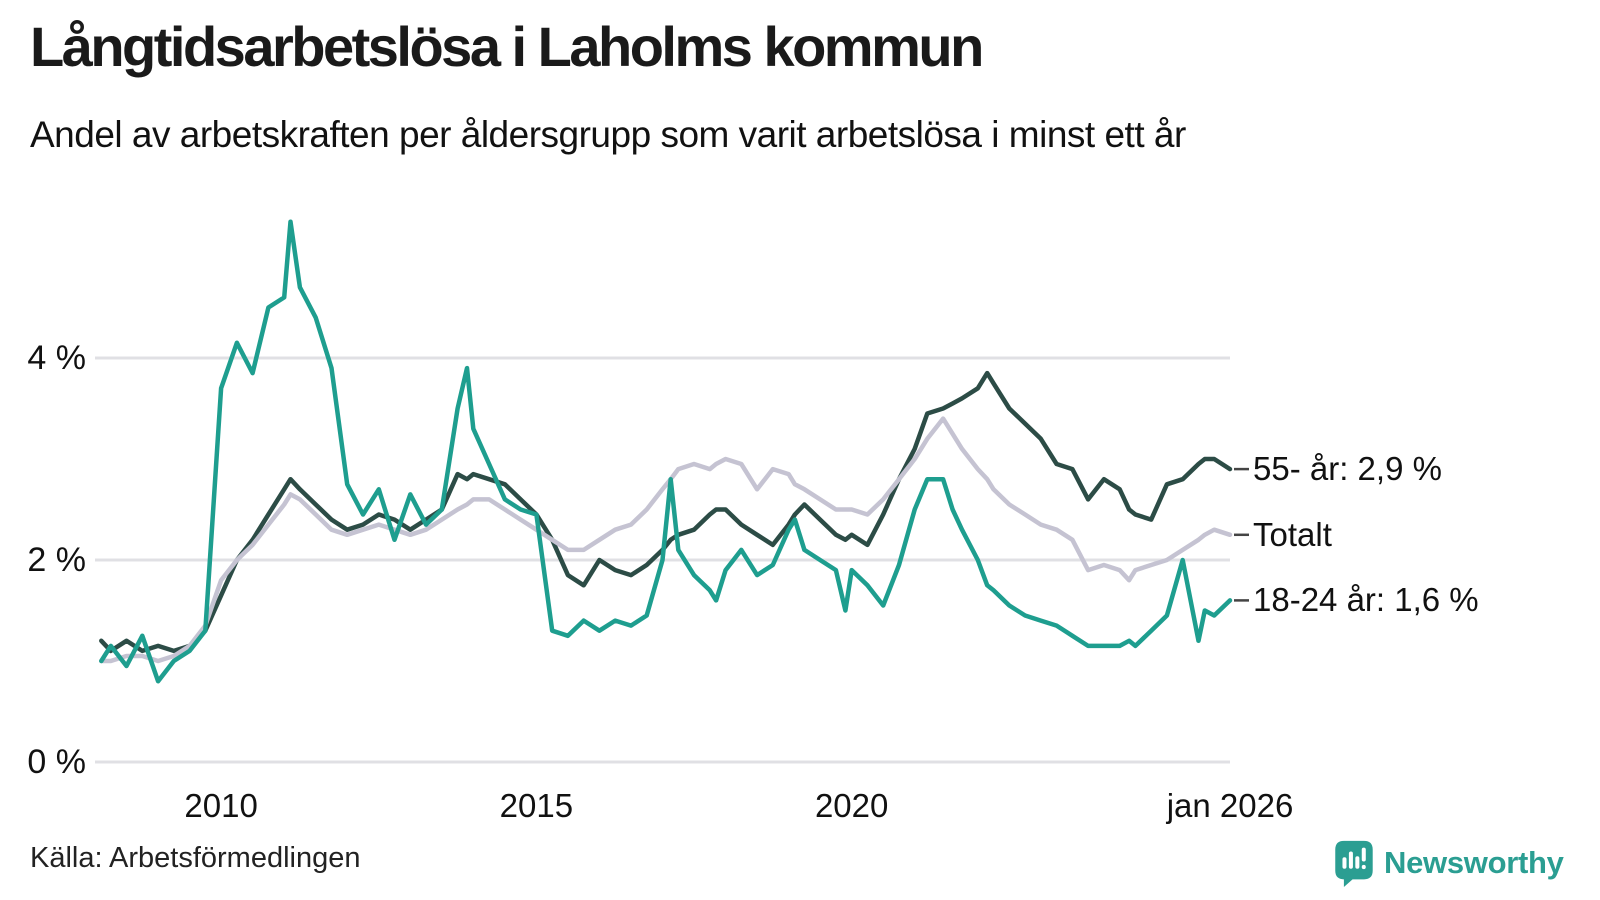 The height and width of the screenshot is (900, 1600). Describe the element at coordinates (56, 560) in the screenshot. I see `y-axis-label-2: 2 %` at that location.